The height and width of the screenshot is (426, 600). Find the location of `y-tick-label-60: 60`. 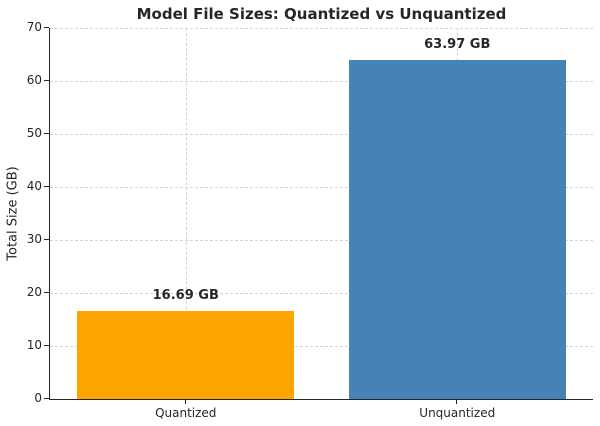

y-tick-label-60: 60 is located at coordinates (34, 80).